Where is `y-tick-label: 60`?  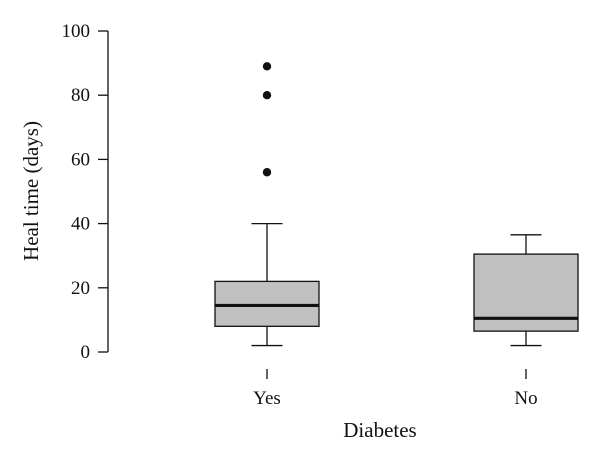
y-tick-label: 60 is located at coordinates (80, 159).